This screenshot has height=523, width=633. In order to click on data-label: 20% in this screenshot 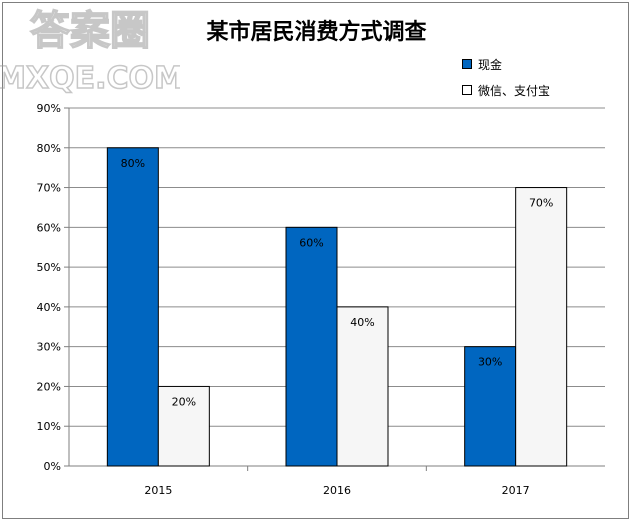, I will do `click(184, 401)`.